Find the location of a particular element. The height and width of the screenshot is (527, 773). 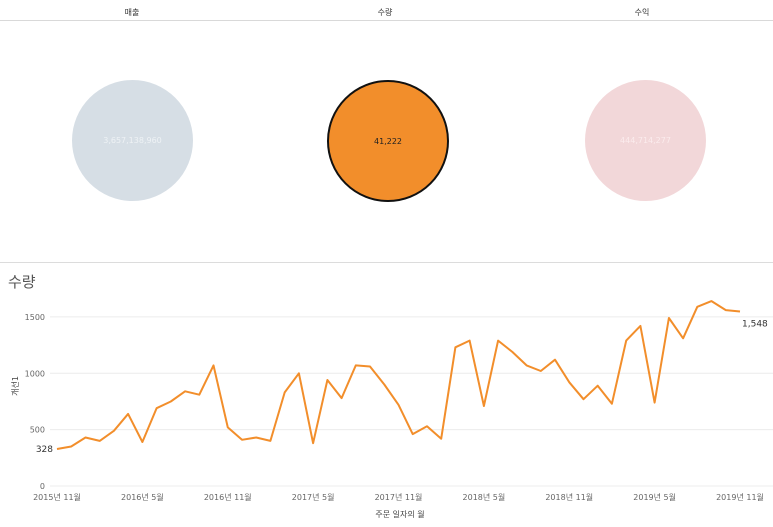

point-label: 328 is located at coordinates (44, 450).